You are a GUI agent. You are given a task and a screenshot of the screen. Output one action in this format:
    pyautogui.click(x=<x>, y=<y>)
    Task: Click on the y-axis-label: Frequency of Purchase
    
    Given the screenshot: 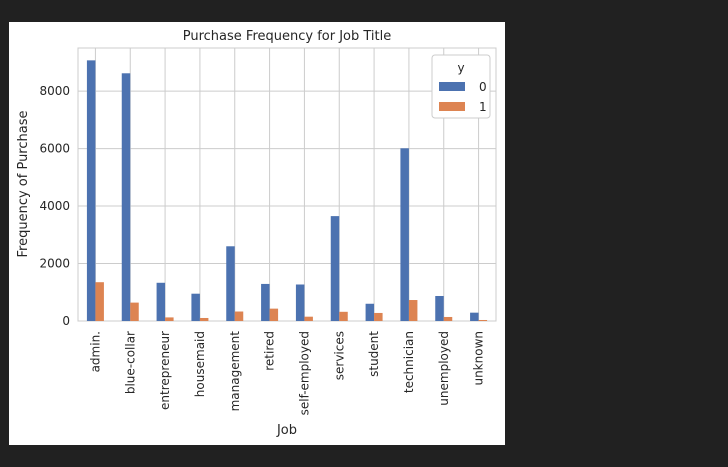 What is the action you would take?
    pyautogui.click(x=23, y=184)
    